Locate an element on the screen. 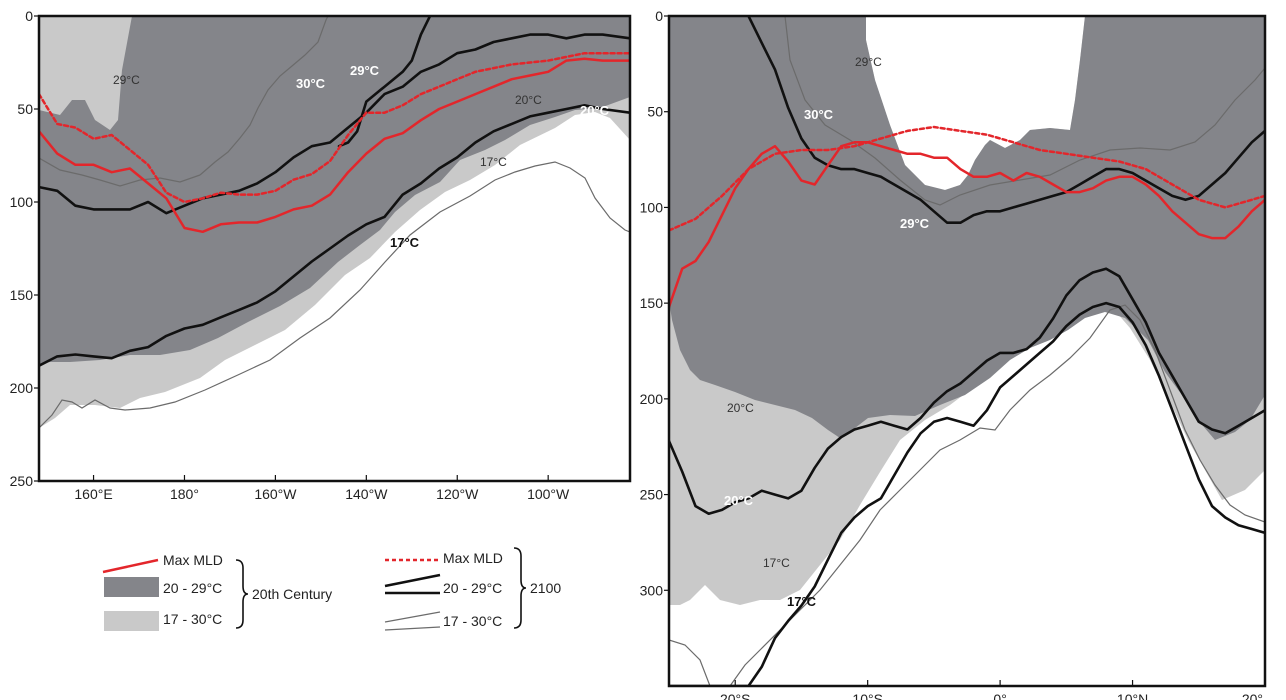 The image size is (1286, 700). left-y-tick-label: 100 is located at coordinates (22, 202).